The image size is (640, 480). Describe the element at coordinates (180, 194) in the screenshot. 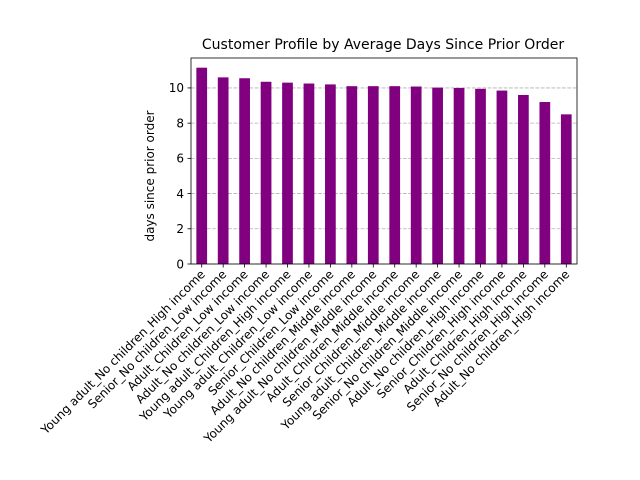

I see `y-tick-label: 4` at that location.